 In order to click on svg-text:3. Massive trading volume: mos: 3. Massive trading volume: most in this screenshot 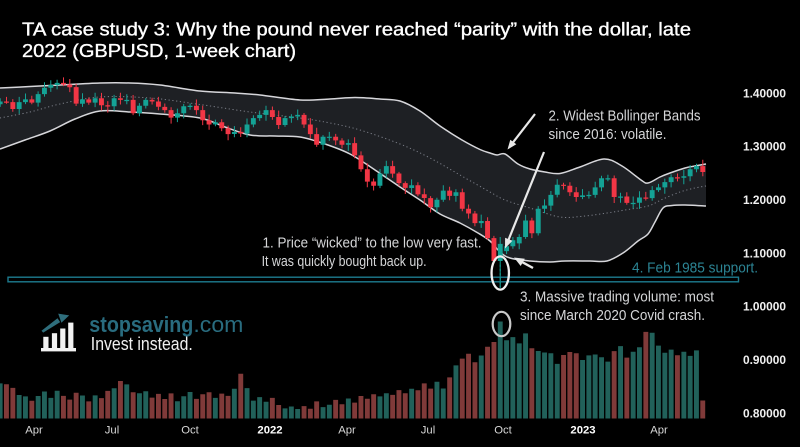, I will do `click(617, 298)`.